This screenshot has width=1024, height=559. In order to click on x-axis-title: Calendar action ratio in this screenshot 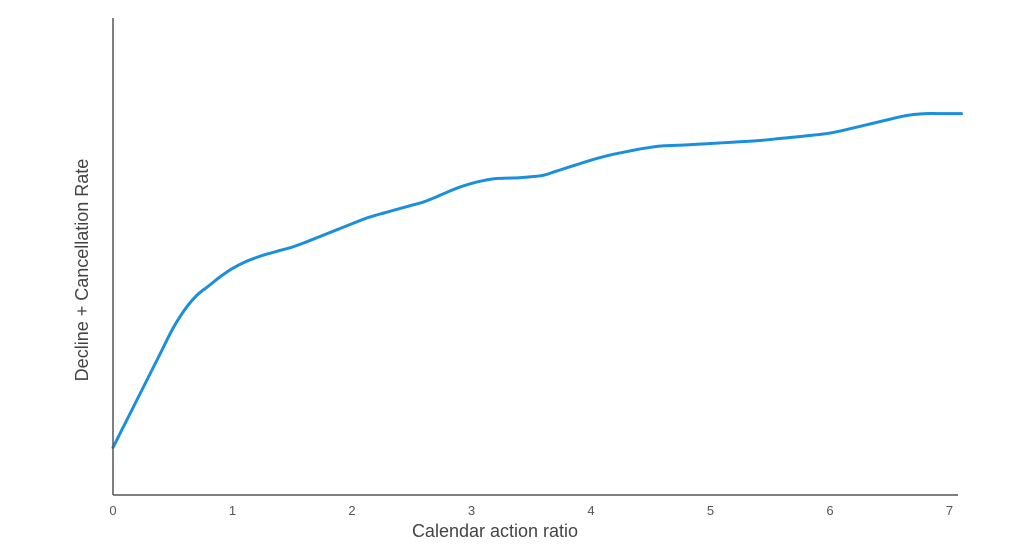, I will do `click(495, 531)`.